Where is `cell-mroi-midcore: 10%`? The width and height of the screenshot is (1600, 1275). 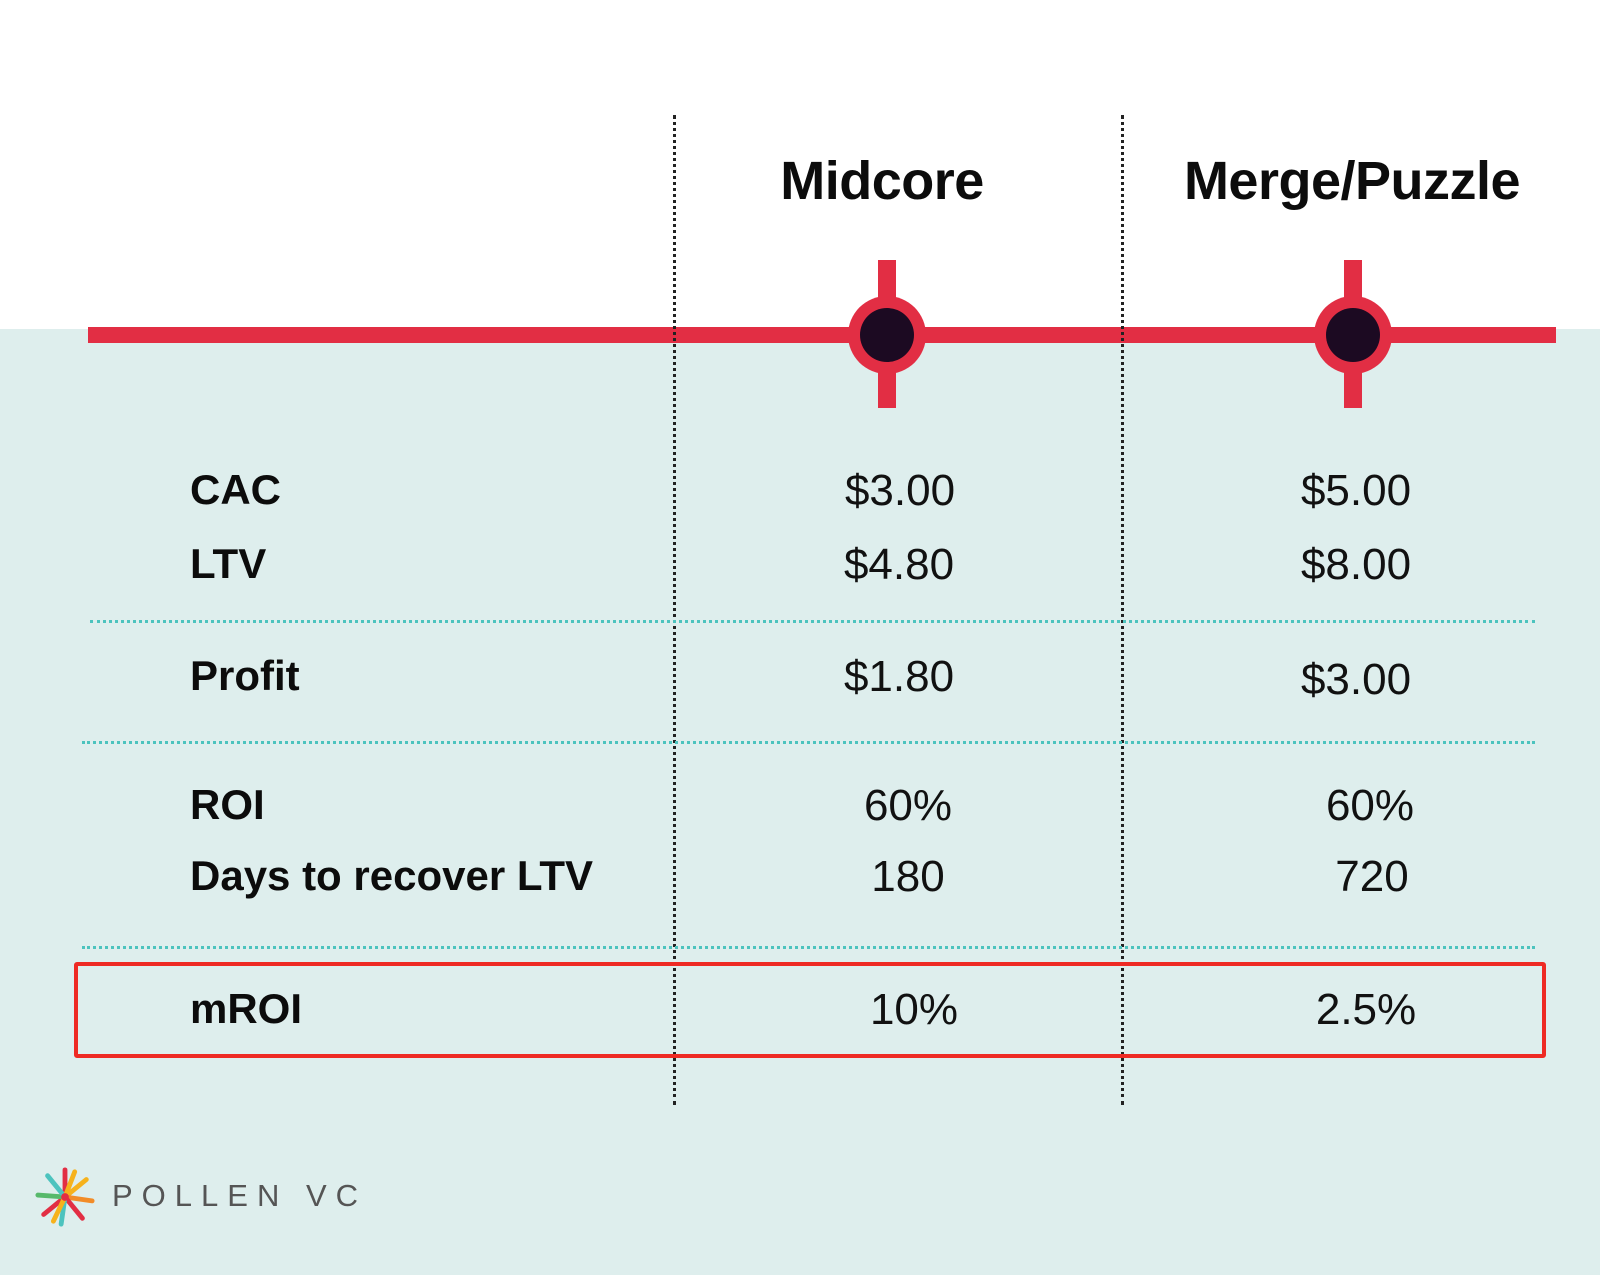
cell-mroi-midcore: 10% is located at coordinates (914, 1009).